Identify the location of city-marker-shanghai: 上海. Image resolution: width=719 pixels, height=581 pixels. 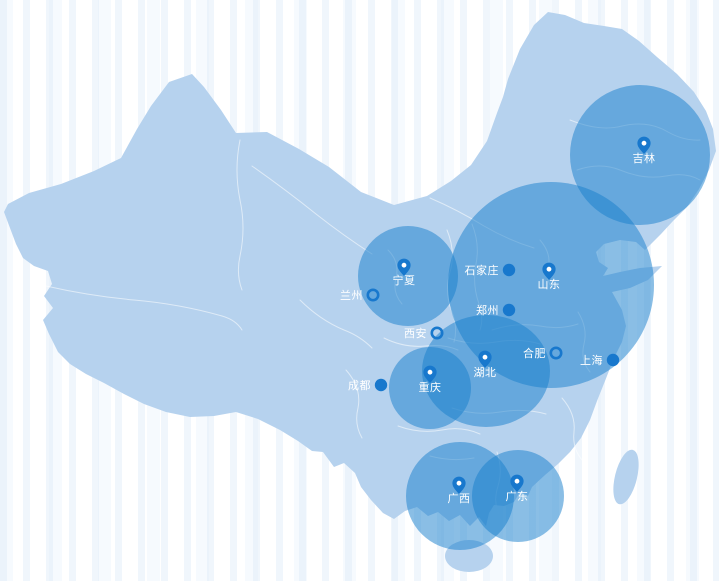
(600, 360).